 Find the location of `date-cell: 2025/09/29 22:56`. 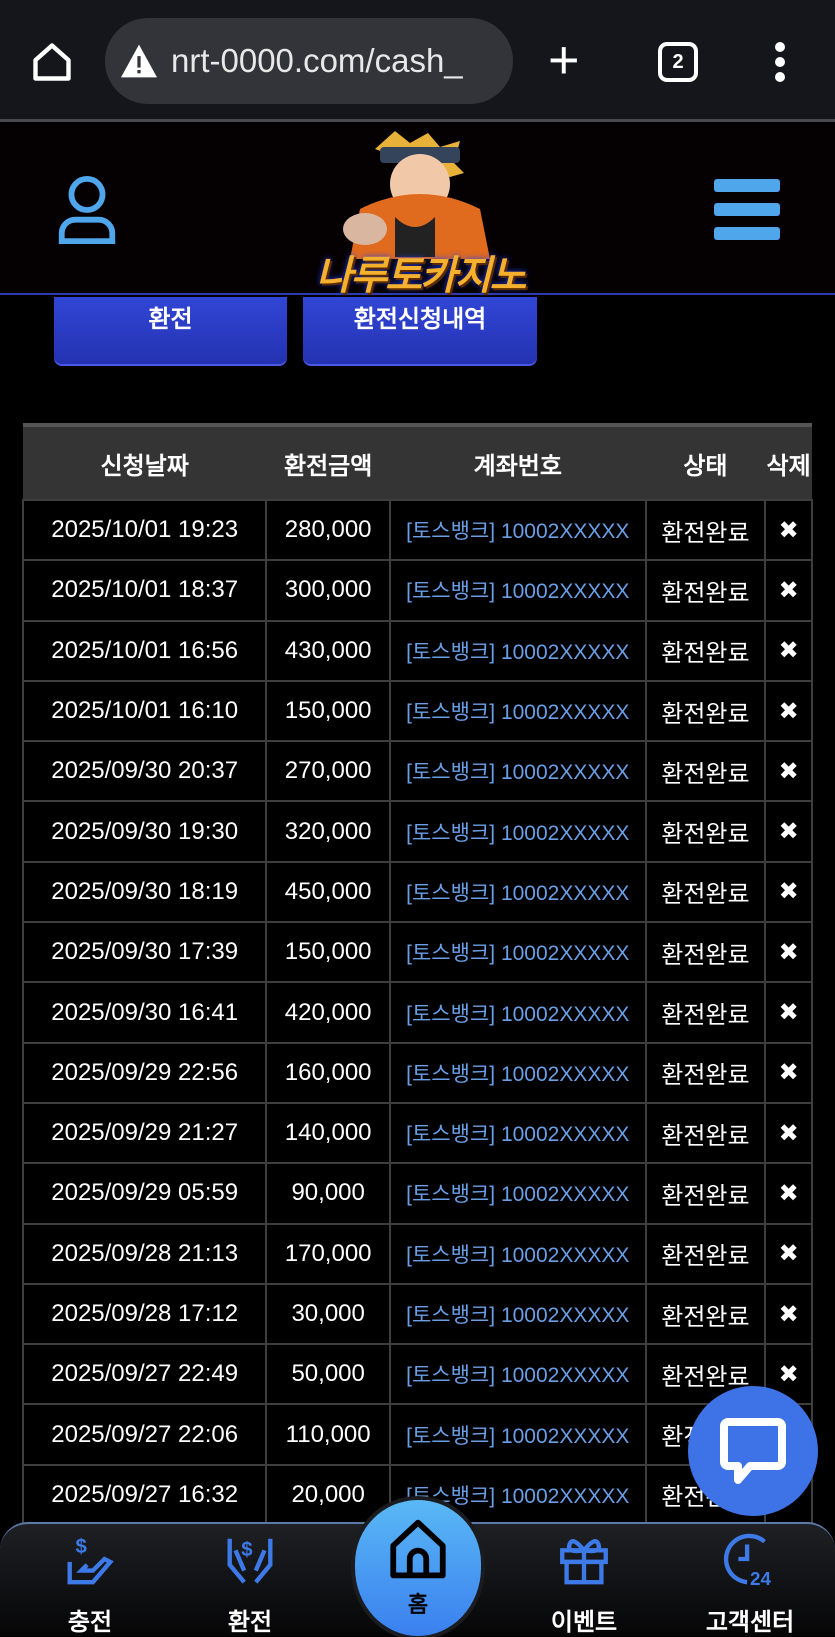

date-cell: 2025/09/29 22:56 is located at coordinates (144, 1072).